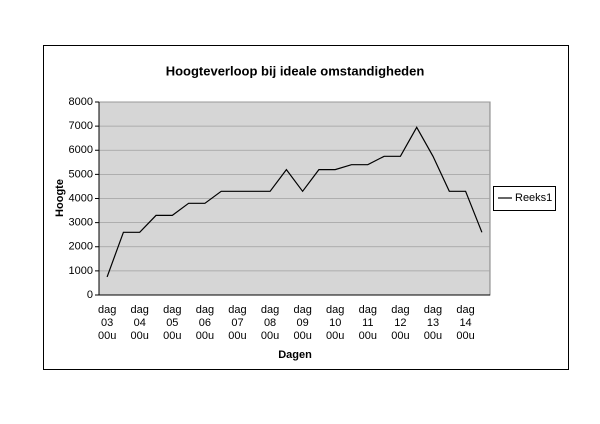 The width and height of the screenshot is (600, 424). Describe the element at coordinates (81, 150) in the screenshot. I see `y-tick-label: 6000` at that location.